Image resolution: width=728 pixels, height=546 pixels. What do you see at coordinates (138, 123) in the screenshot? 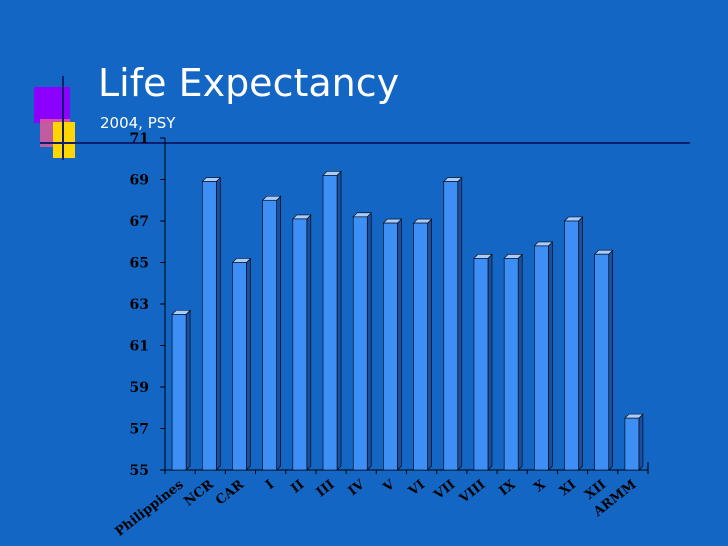
I see `slide-subtitle: 2004, PSY` at bounding box center [138, 123].